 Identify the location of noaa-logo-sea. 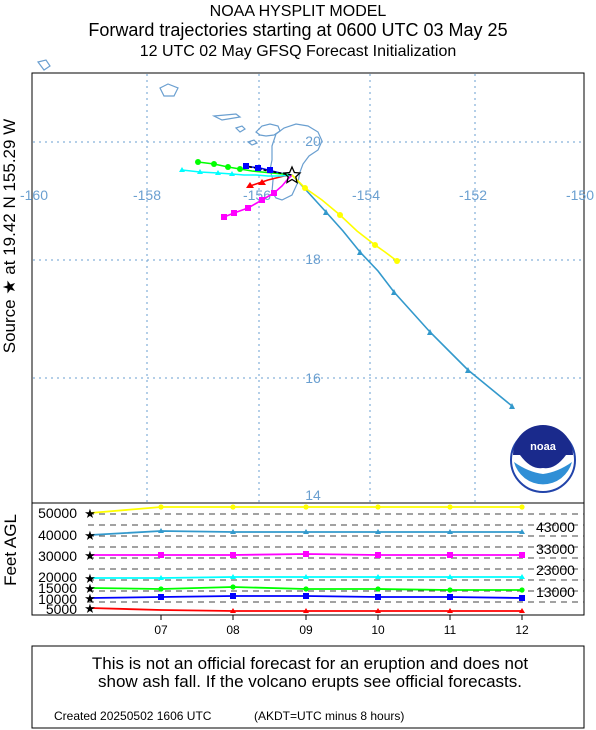
(543, 473).